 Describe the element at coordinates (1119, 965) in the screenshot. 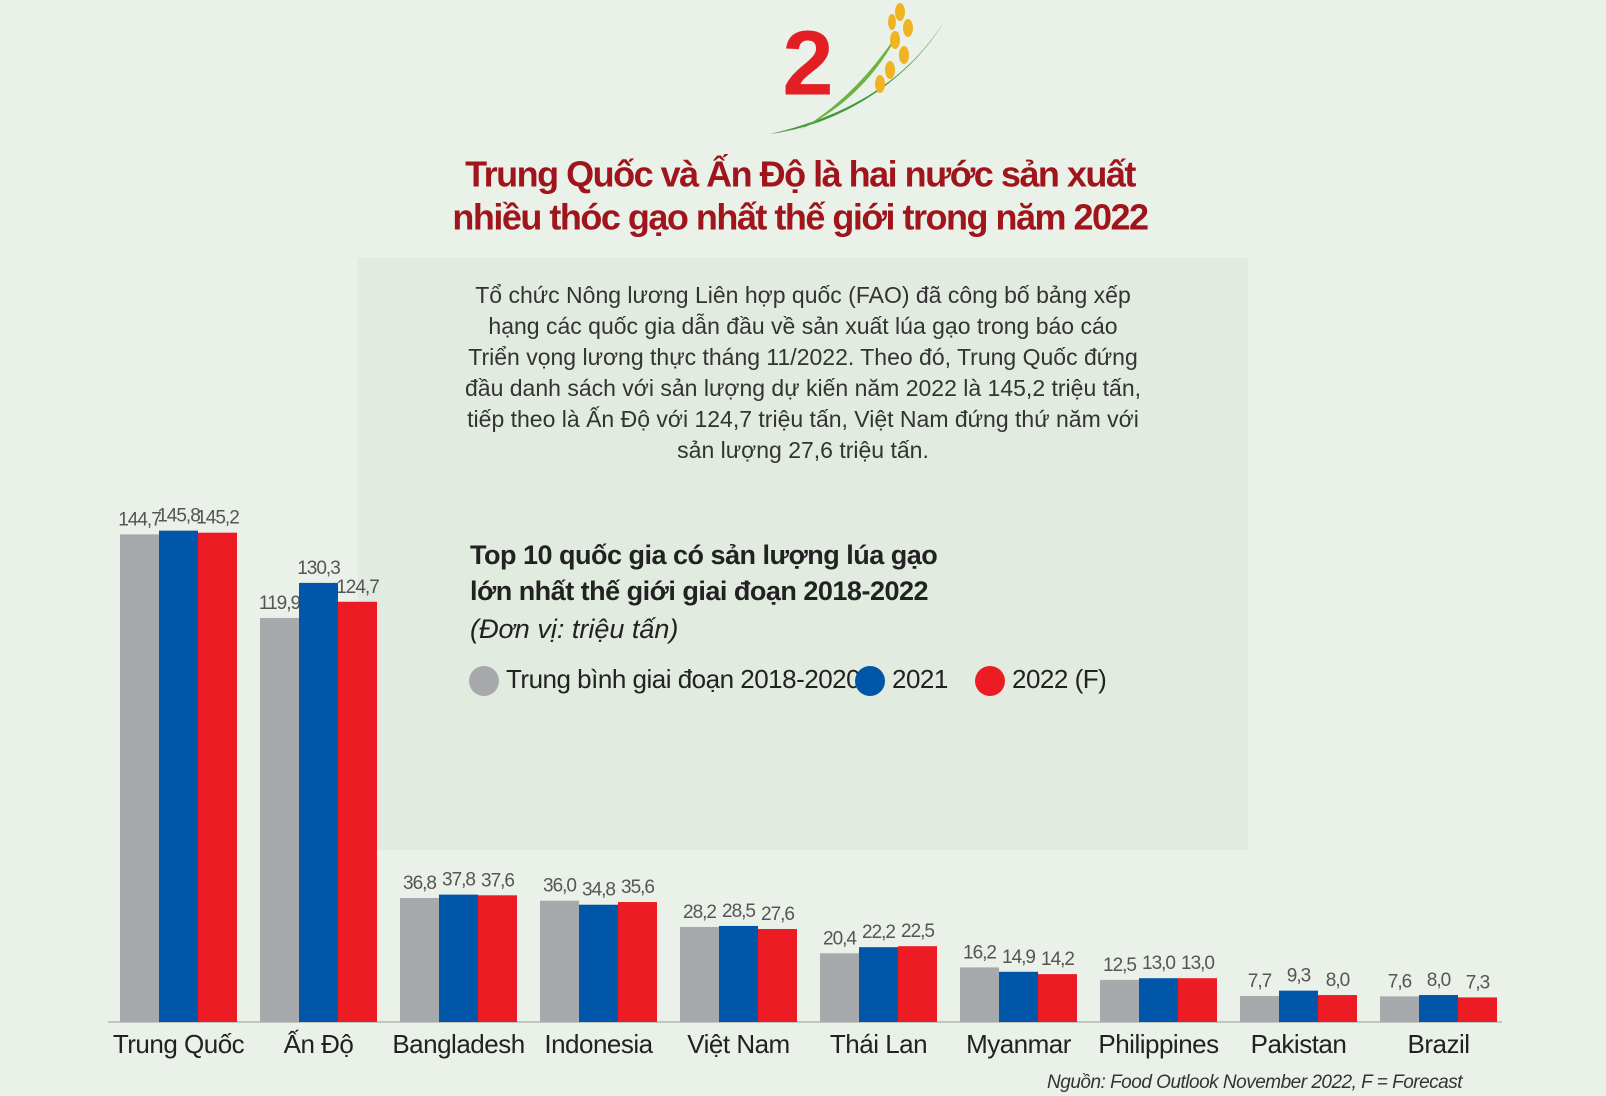

I see `value-label: 12,5` at that location.